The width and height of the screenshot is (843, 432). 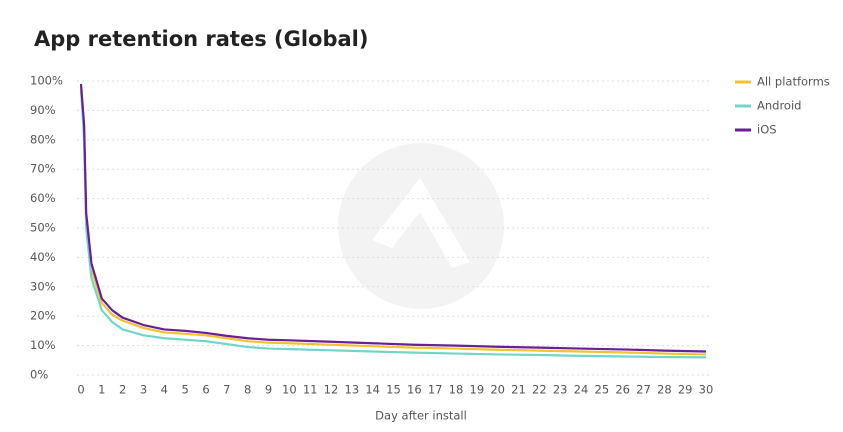 What do you see at coordinates (622, 390) in the screenshot?
I see `x-tick-label: 26` at bounding box center [622, 390].